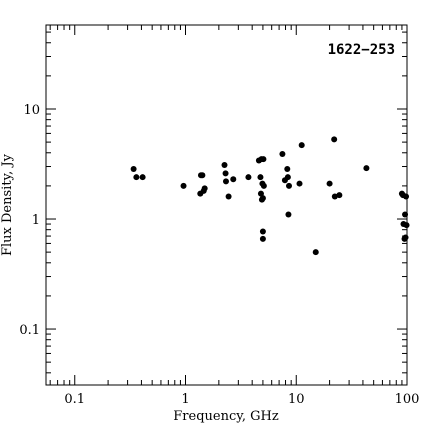 The image size is (431, 431). What do you see at coordinates (7, 204) in the screenshot?
I see `y-axis-title: Flux Density, Jy` at bounding box center [7, 204].